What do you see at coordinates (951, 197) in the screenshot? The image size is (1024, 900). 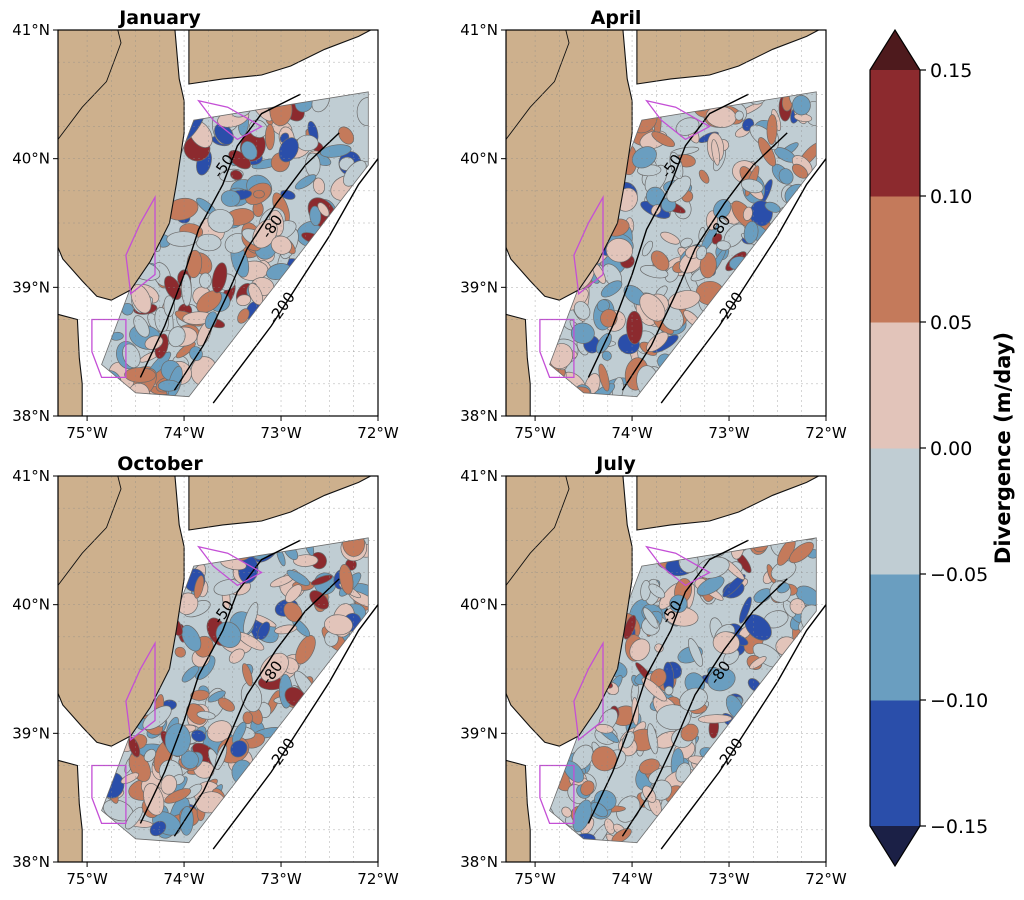 I see `colorbar-tick-label: 0.10` at bounding box center [951, 197].